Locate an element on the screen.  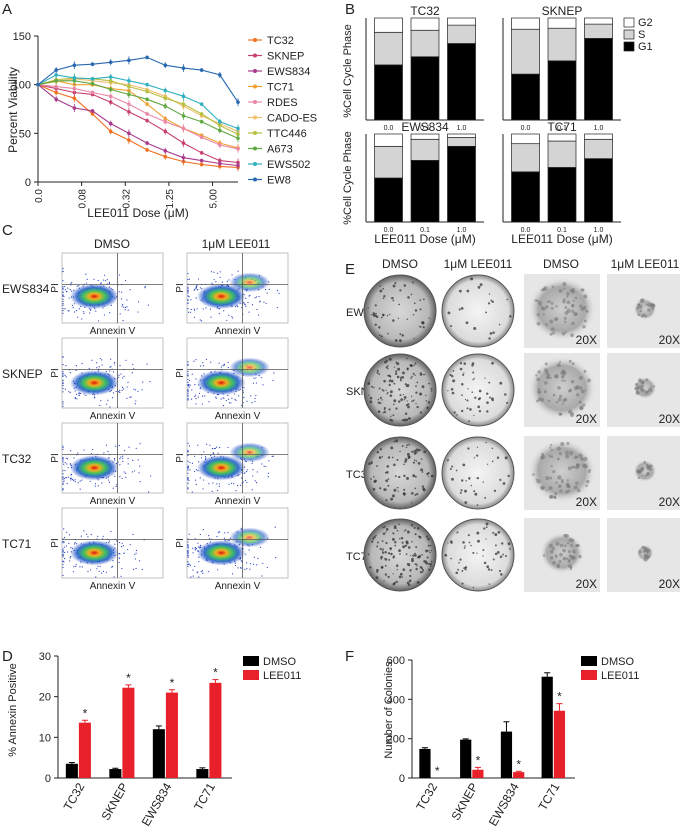
y-tick-label: 30 is located at coordinates (45, 657).